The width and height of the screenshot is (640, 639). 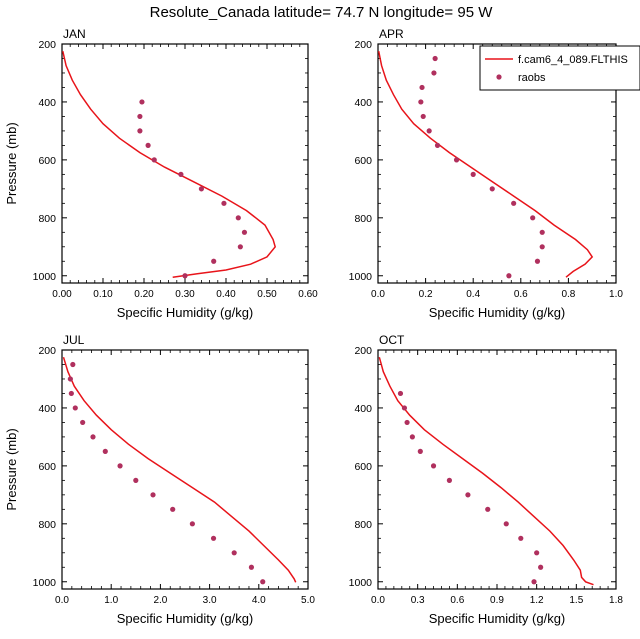 I want to click on x-tick-label: 1.2, so click(x=537, y=600).